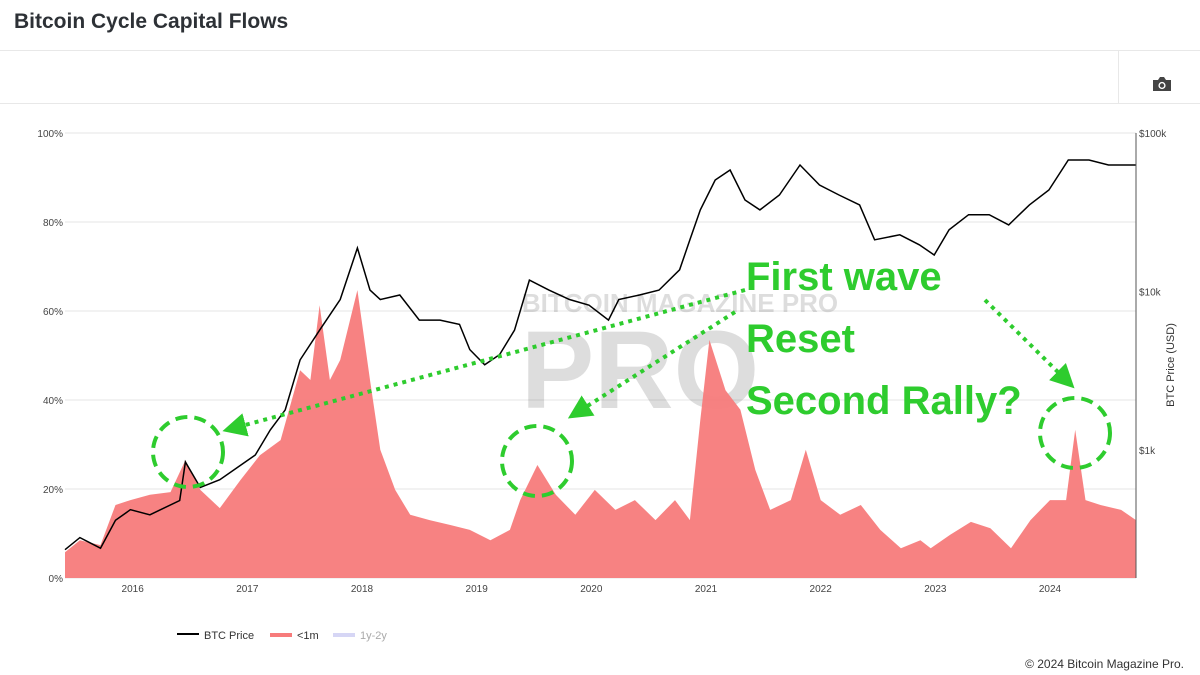 The image size is (1200, 675). Describe the element at coordinates (1153, 134) in the screenshot. I see `y-right-tick-label: $100k` at that location.